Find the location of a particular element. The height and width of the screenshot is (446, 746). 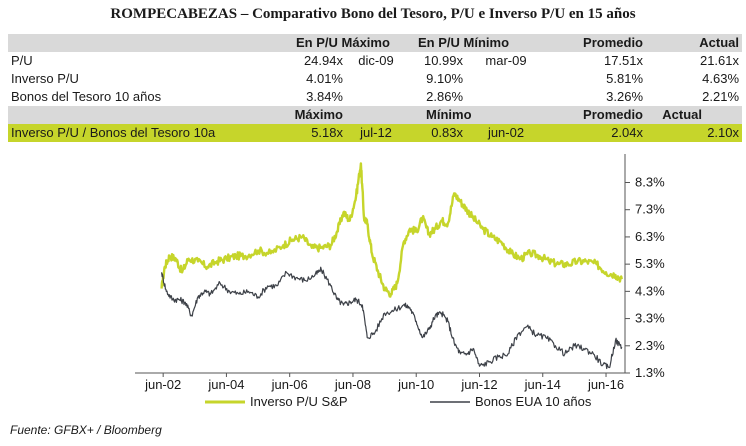

row-label: Bonos del Tesoro 10 años is located at coordinates (86, 96).